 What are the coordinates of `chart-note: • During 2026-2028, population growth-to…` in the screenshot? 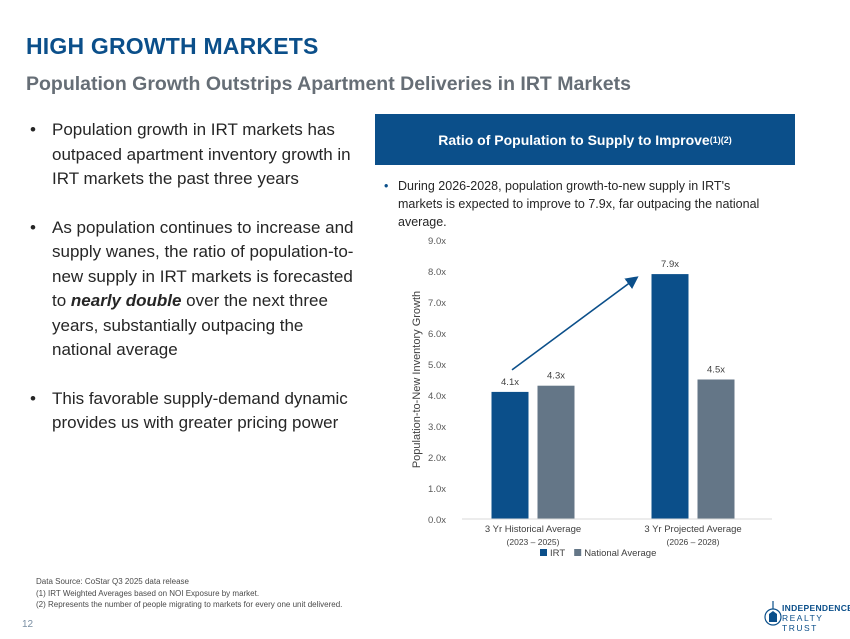 It's located at (581, 204).